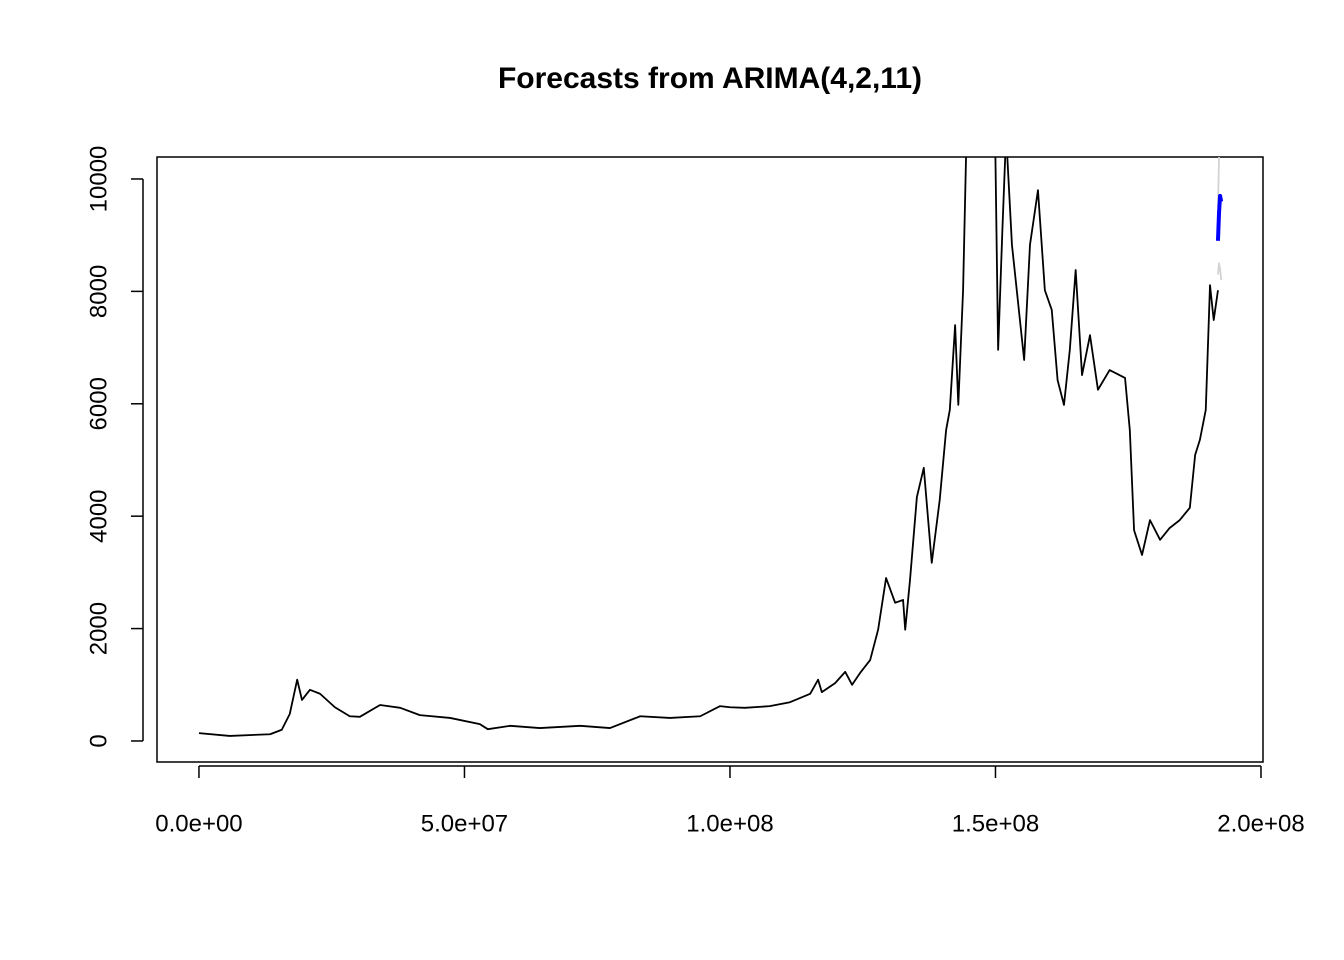 The height and width of the screenshot is (960, 1344). I want to click on y-tick-label: 10000, so click(98, 179).